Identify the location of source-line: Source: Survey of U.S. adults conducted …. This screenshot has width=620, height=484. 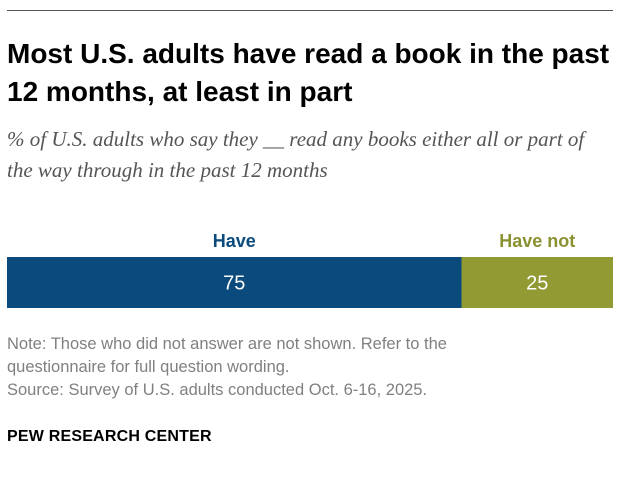
(217, 390).